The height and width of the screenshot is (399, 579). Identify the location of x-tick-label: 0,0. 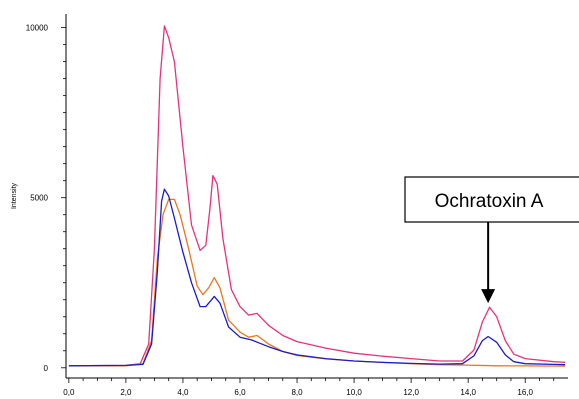
(69, 392).